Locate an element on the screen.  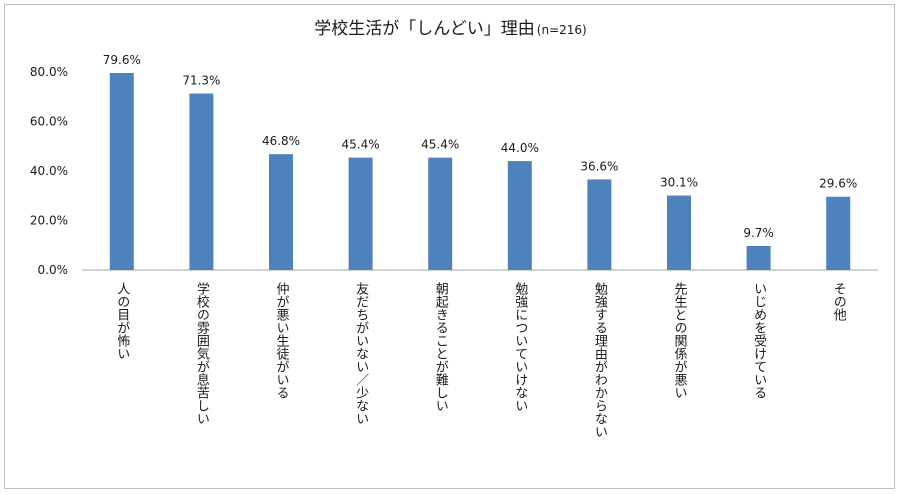
category-label: 仲が悪い生徒がいる is located at coordinates (282, 340).